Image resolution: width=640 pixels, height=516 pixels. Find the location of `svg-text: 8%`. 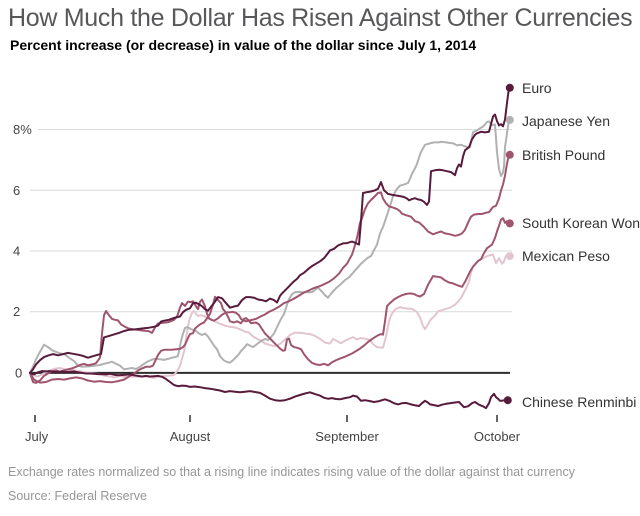

svg-text: 8% is located at coordinates (22, 129).